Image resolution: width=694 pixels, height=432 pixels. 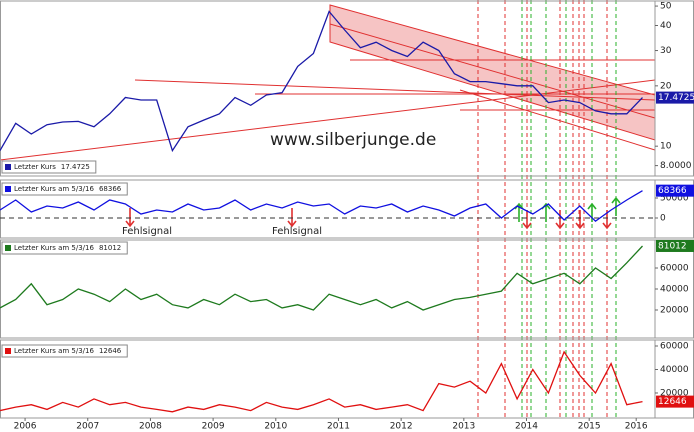 I want to click on y-tick-label: 30, so click(x=666, y=51).